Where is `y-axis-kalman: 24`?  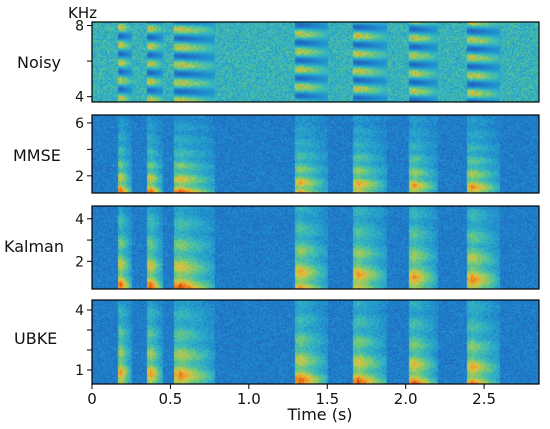
y-axis-kalman: 24 is located at coordinates (83, 241).